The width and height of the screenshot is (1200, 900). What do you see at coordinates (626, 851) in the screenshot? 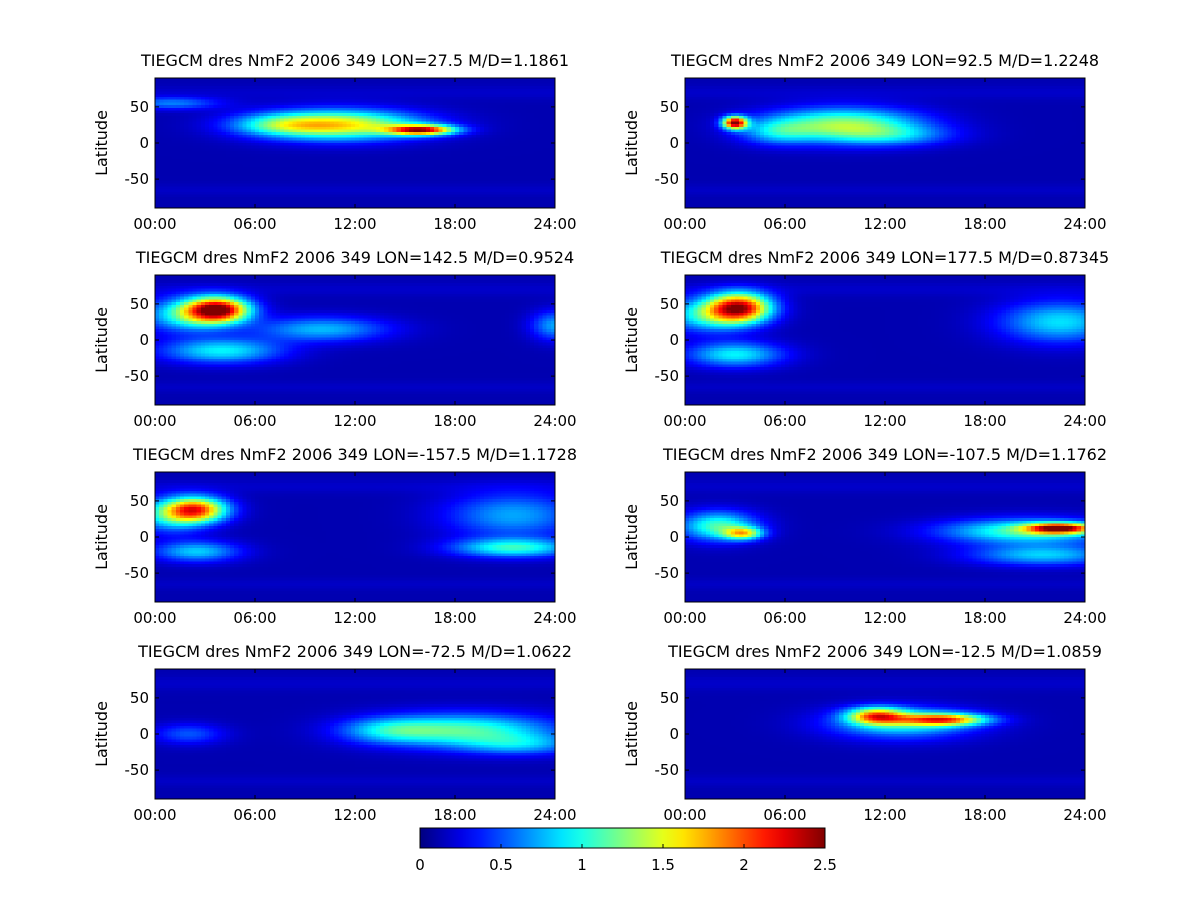
I see `colorbar: 0 0.5 1 1.5 2 2.5` at bounding box center [626, 851].